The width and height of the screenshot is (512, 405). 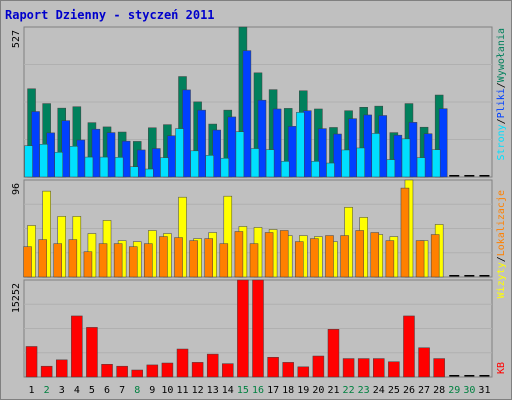 What do you see at coordinates (424, 390) in the screenshot?
I see `x-tick-label: 27` at bounding box center [424, 390].